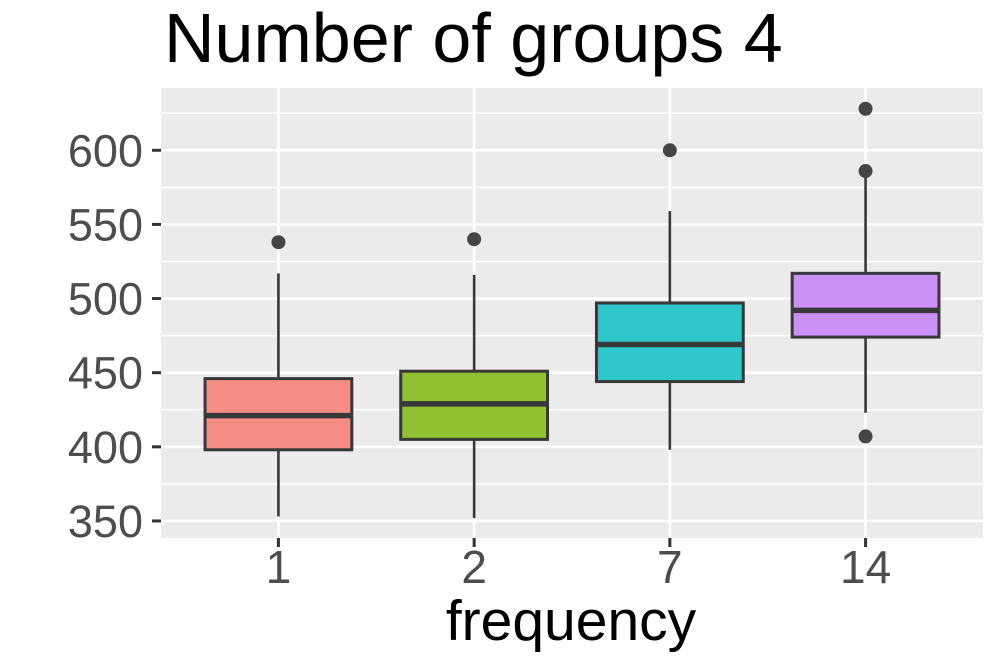  What do you see at coordinates (865, 305) in the screenshot?
I see `box-rect` at bounding box center [865, 305].